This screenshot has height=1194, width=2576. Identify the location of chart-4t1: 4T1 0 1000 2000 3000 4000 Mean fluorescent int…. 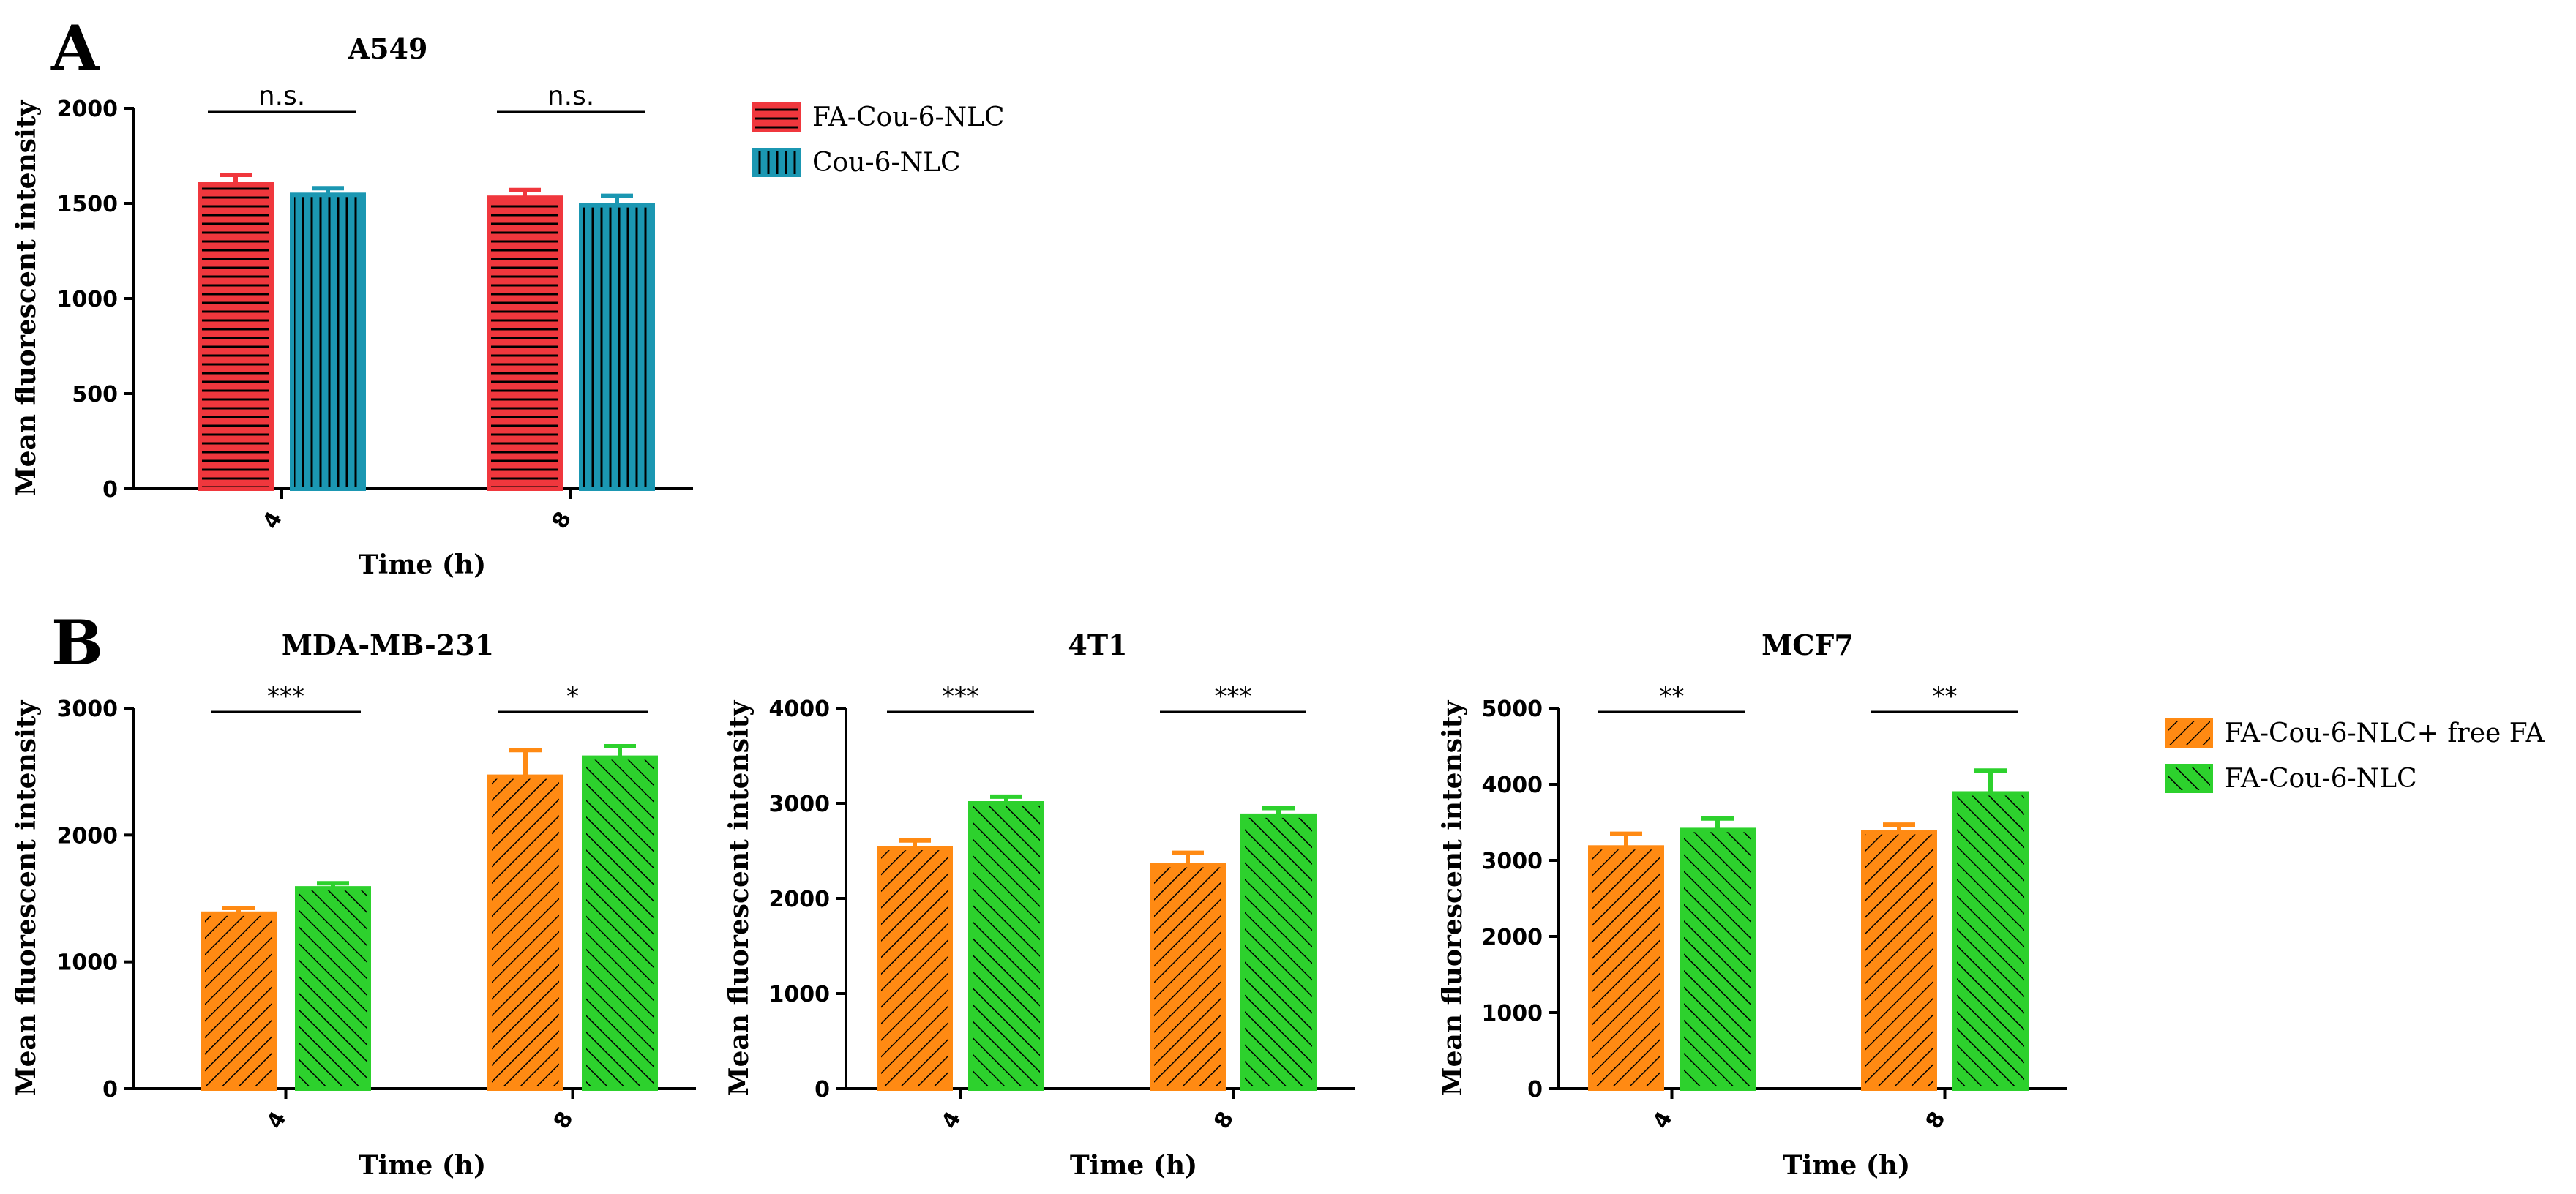
(1039, 904).